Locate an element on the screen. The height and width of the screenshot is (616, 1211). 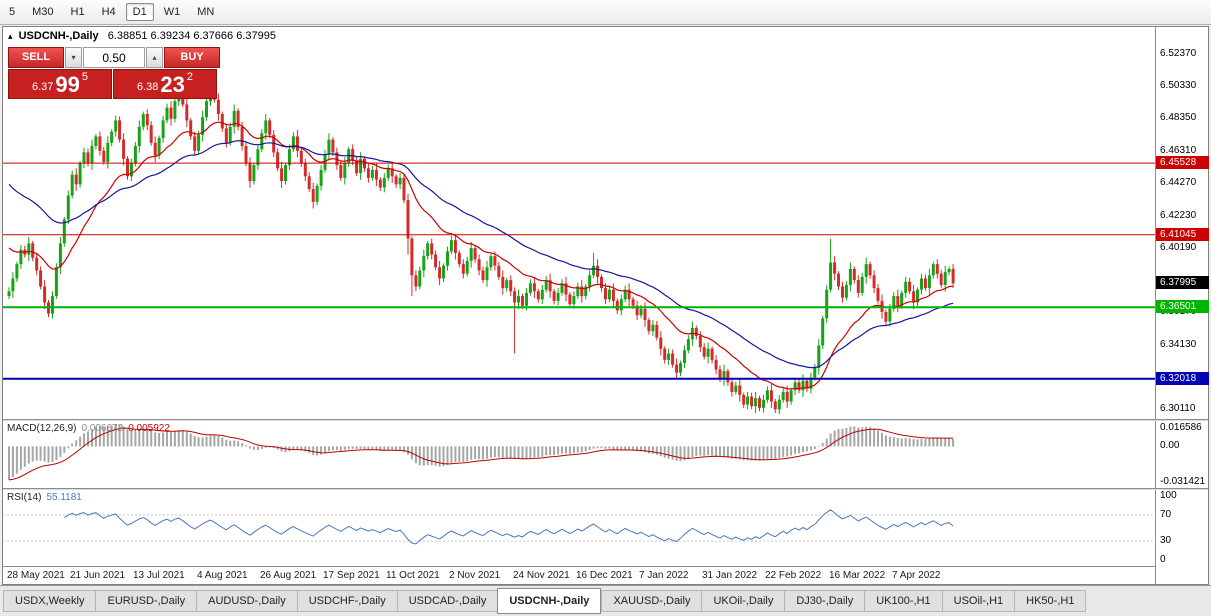
date-axis-label: 24 Nov 2021 is located at coordinates (541, 575).